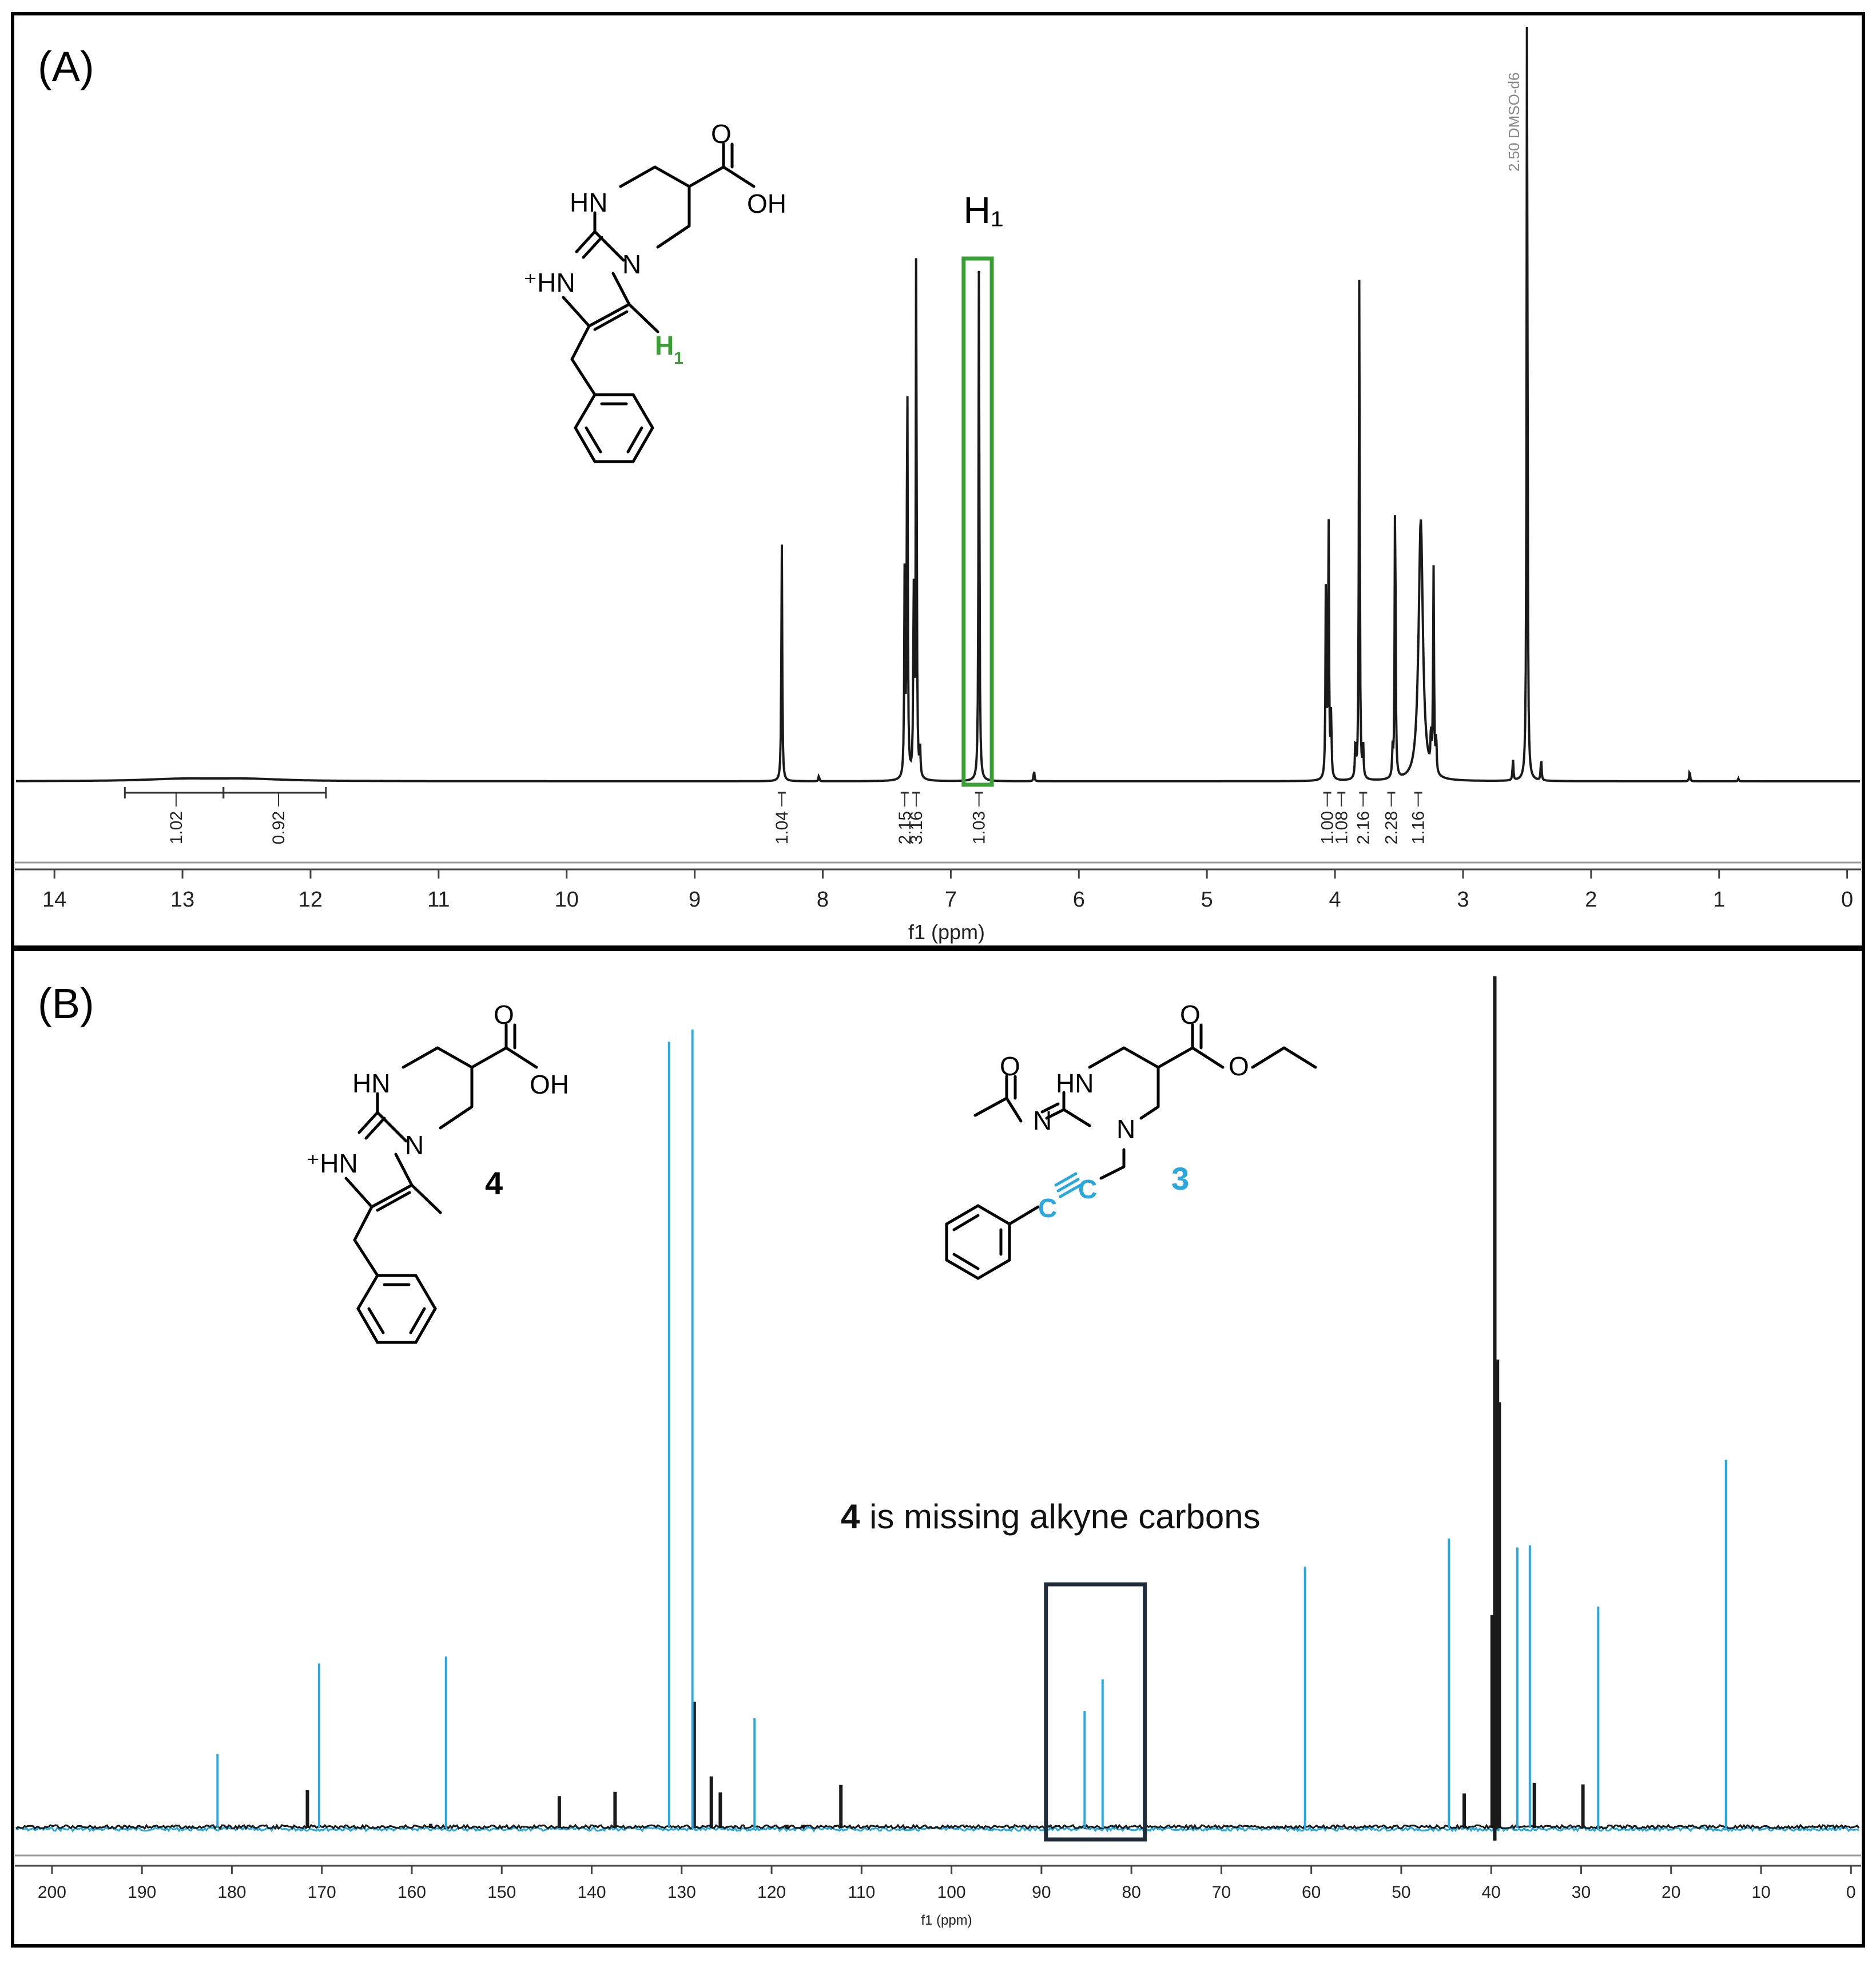 The height and width of the screenshot is (1963, 1876). What do you see at coordinates (437, 1100) in the screenshot?
I see `panel-b-structure-4-labels: HN ⁺HN N O OH 4` at bounding box center [437, 1100].